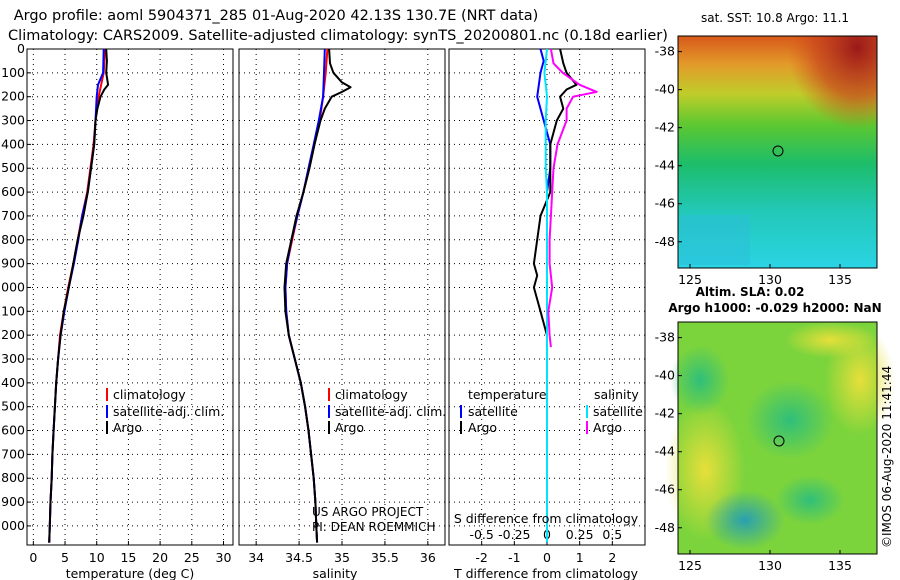 This screenshot has height=580, width=900. Describe the element at coordinates (493, 411) in the screenshot. I see `legend-t-satellite: satellite` at that location.